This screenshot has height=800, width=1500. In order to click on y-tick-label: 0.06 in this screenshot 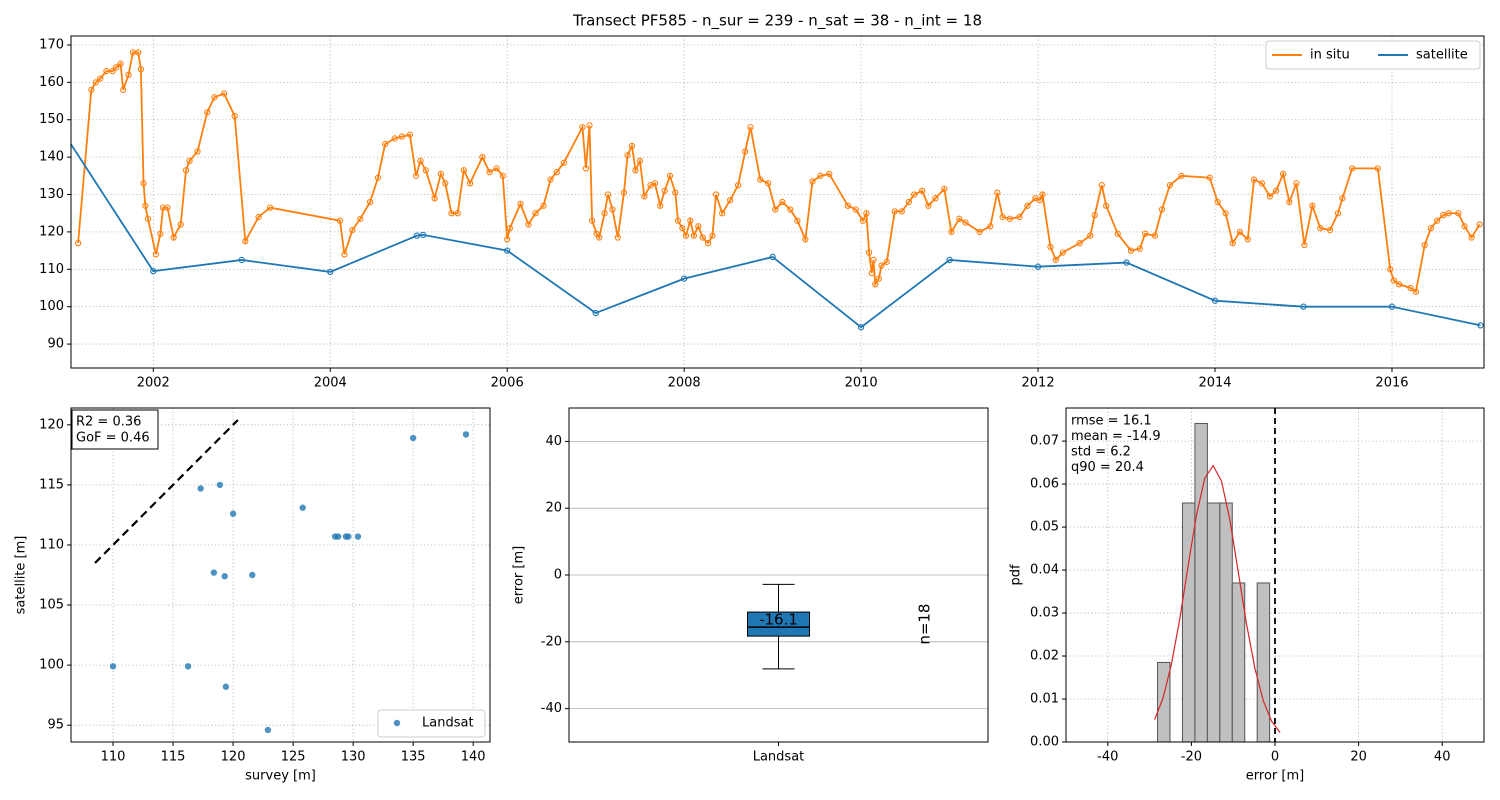, I will do `click(1044, 484)`.